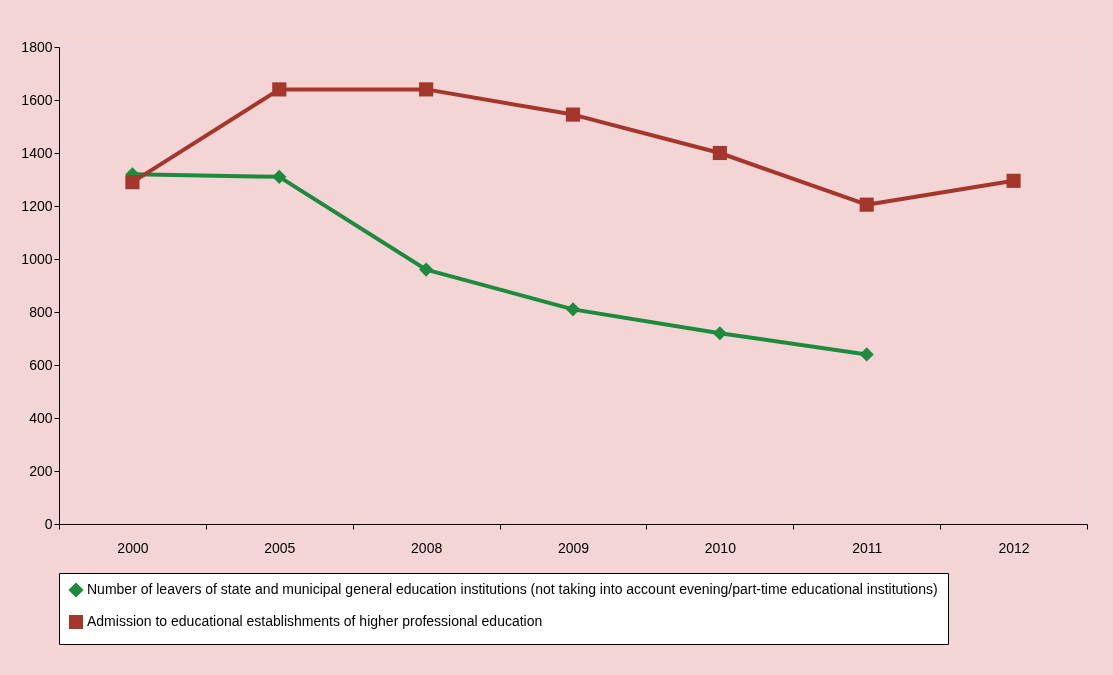 This screenshot has height=675, width=1113. I want to click on y-tick-label: 0, so click(48, 523).